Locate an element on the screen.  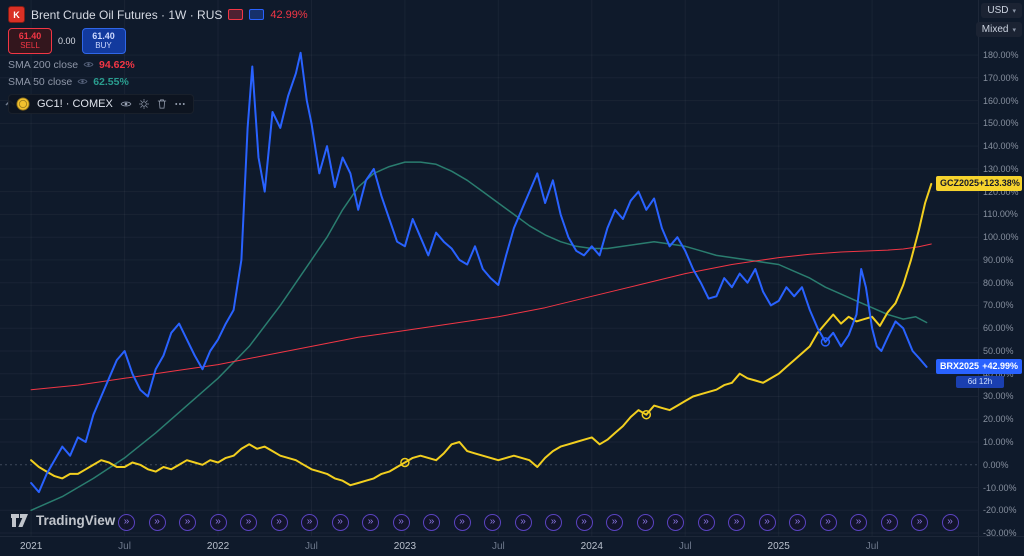
price-axis-label: 30.00% is located at coordinates (998, 396).